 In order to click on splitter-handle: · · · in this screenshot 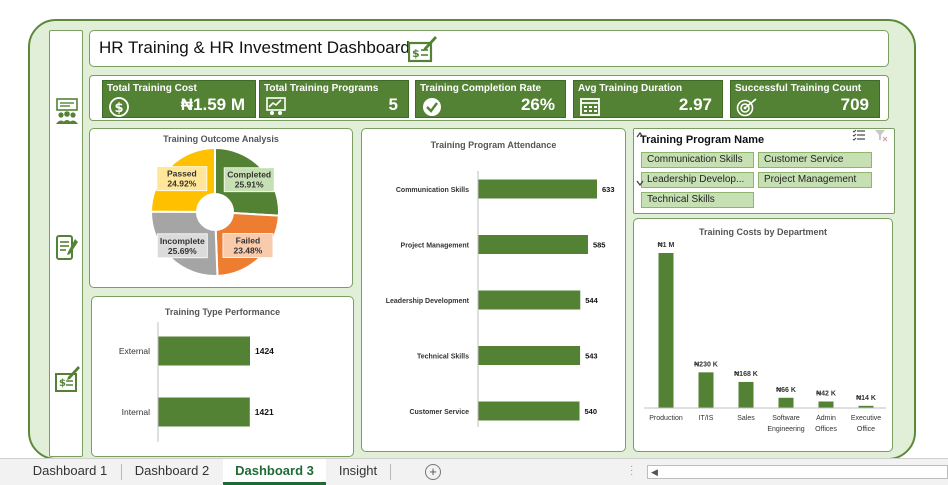, I will do `click(632, 470)`.